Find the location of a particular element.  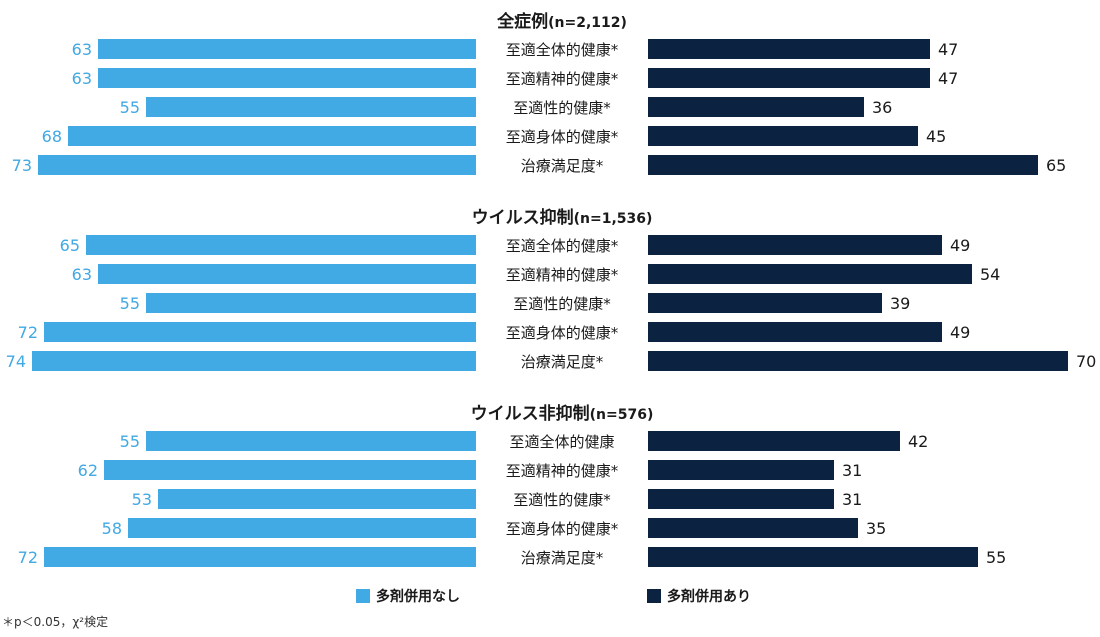

legend-swatch-right is located at coordinates (654, 596).